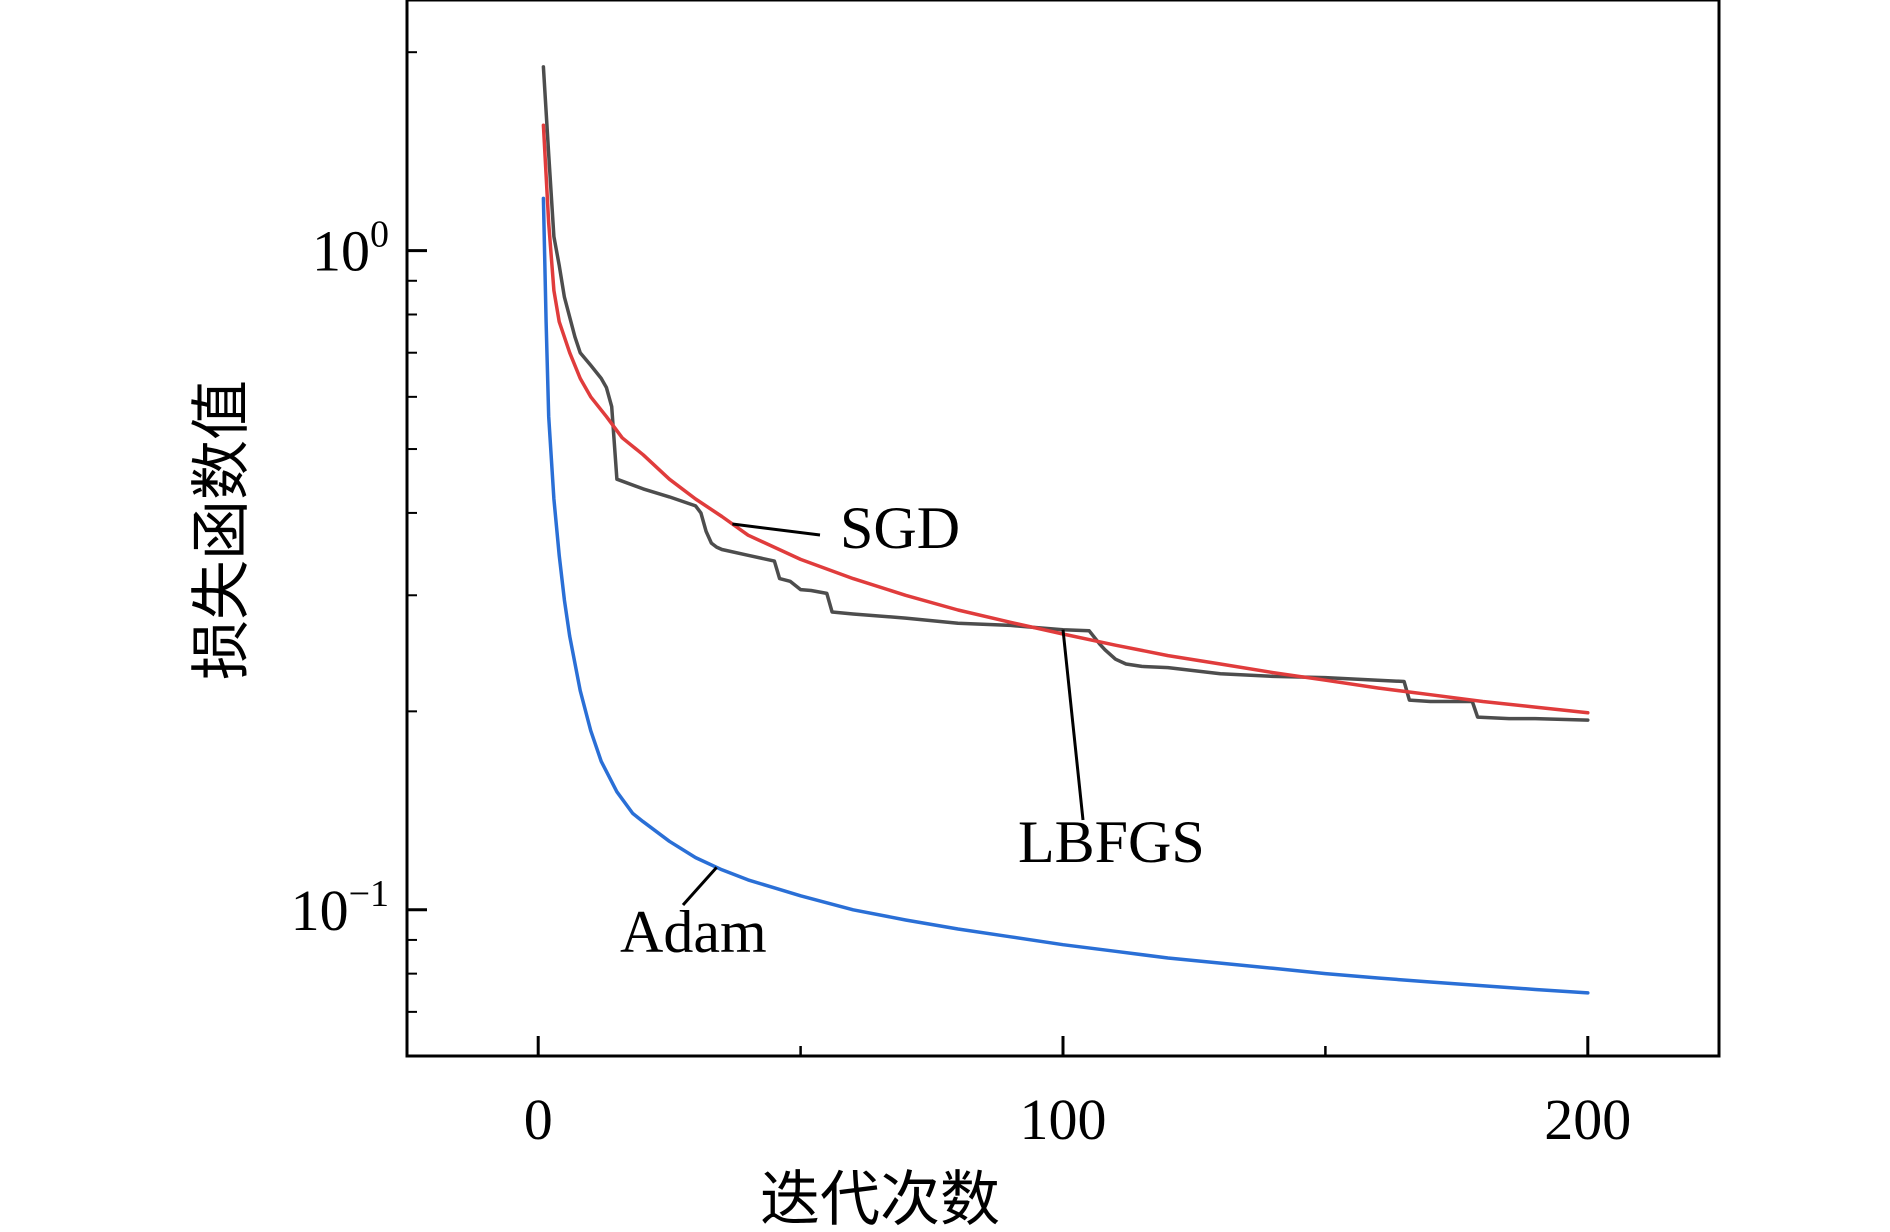 This screenshot has height=1232, width=1890. Describe the element at coordinates (1587, 1119) in the screenshot. I see `x-tick-label: 200` at that location.